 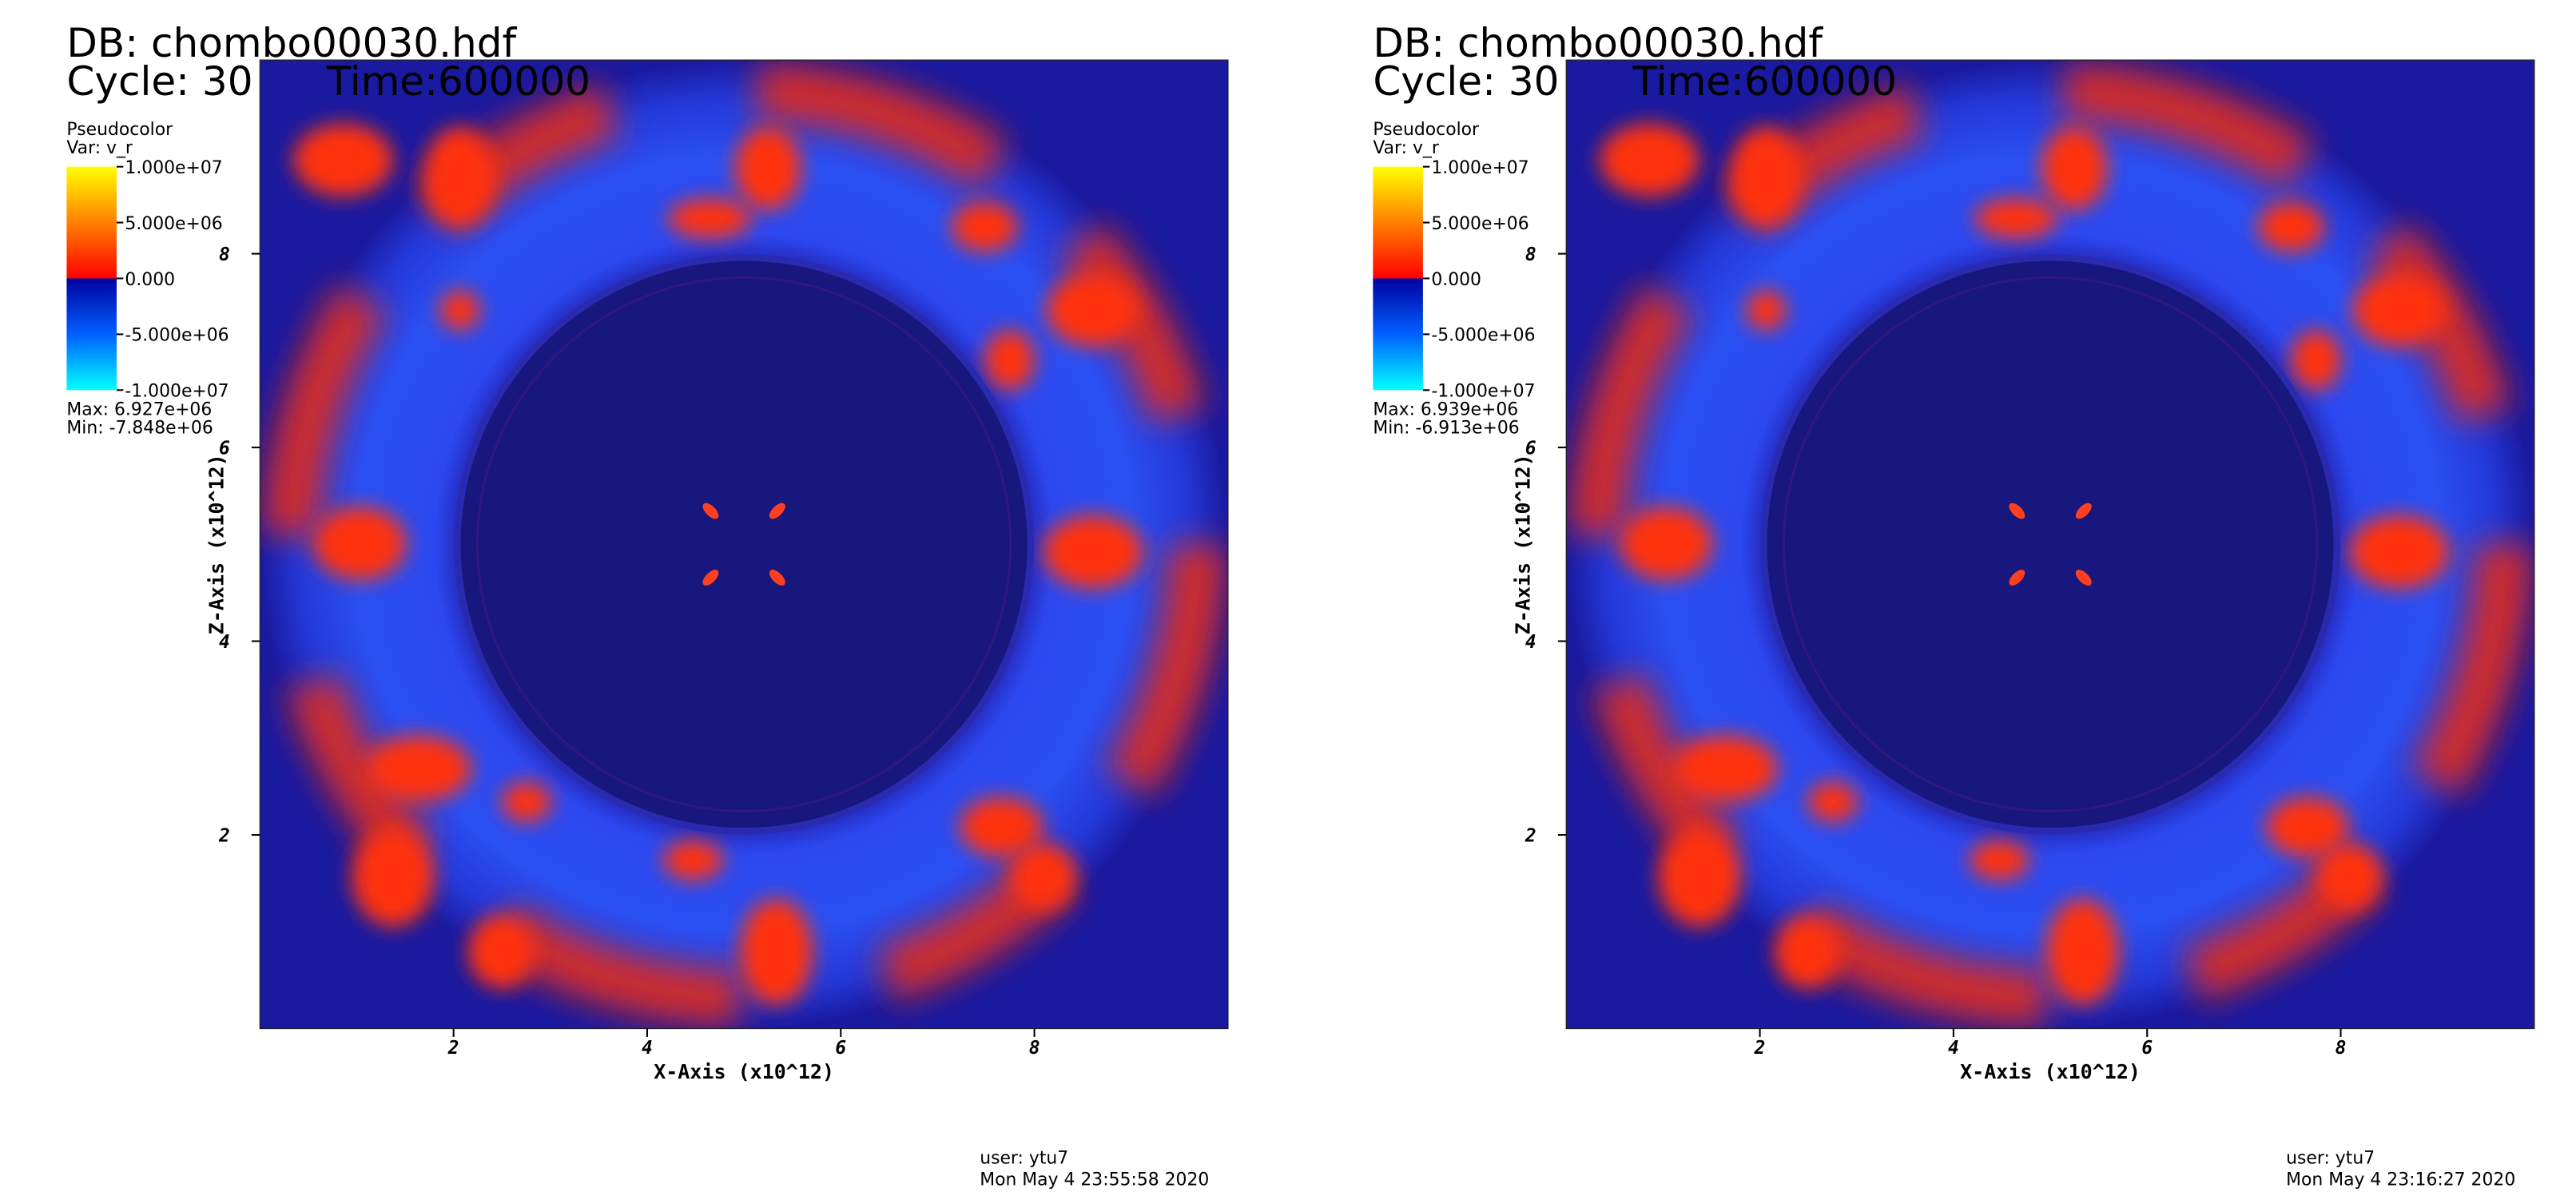 What do you see at coordinates (1446, 429) in the screenshot?
I see `min-value: Min: -6.913e+06` at bounding box center [1446, 429].